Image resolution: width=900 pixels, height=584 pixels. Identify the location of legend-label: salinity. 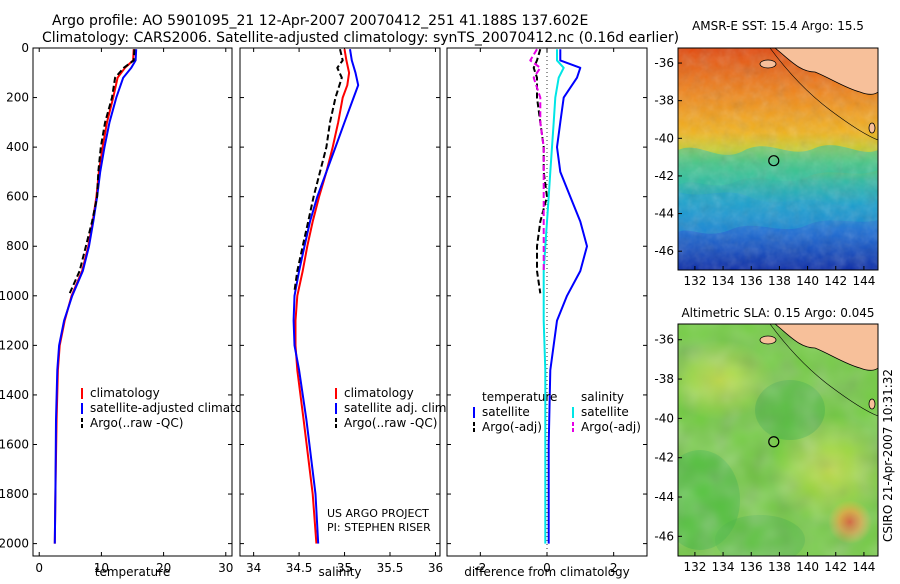
(602, 397).